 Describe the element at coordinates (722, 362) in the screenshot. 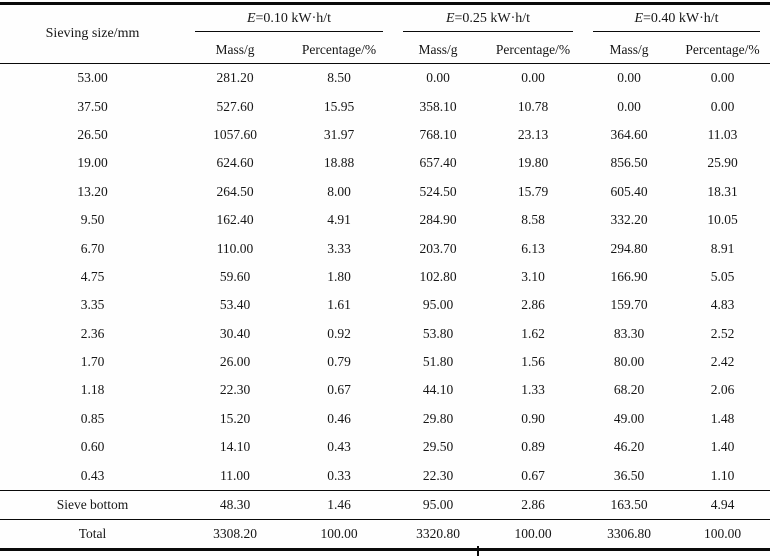

I see `percentage-cell: 2.42` at that location.